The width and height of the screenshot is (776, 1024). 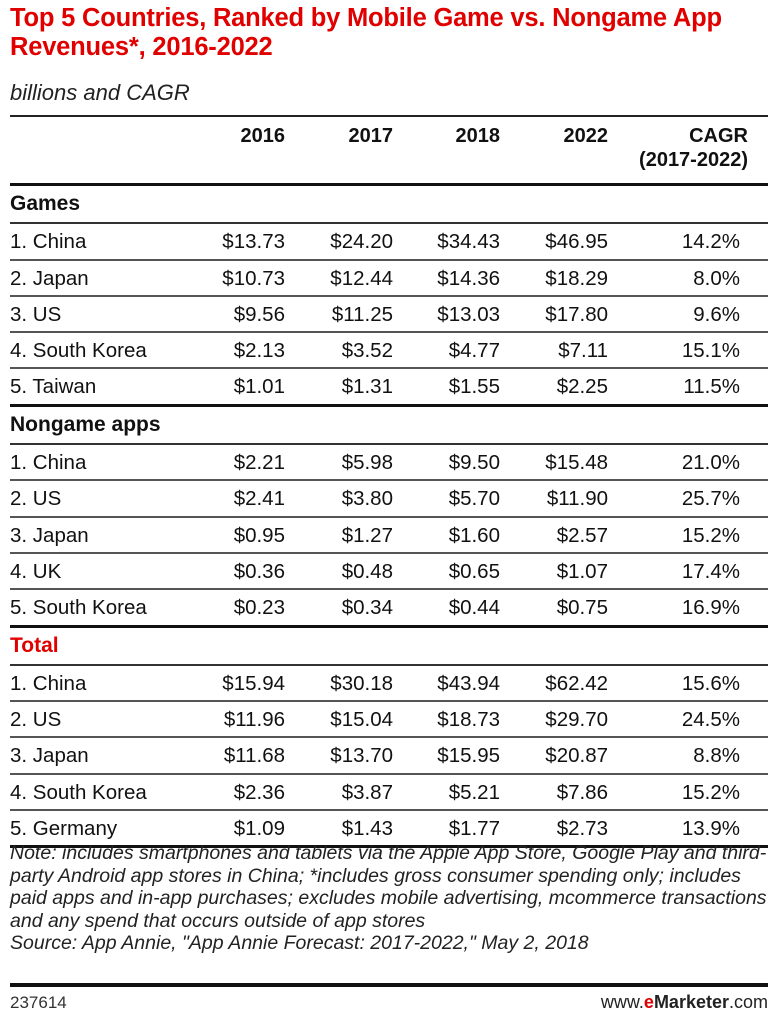 I want to click on table-cell: 8.8%, so click(x=716, y=756).